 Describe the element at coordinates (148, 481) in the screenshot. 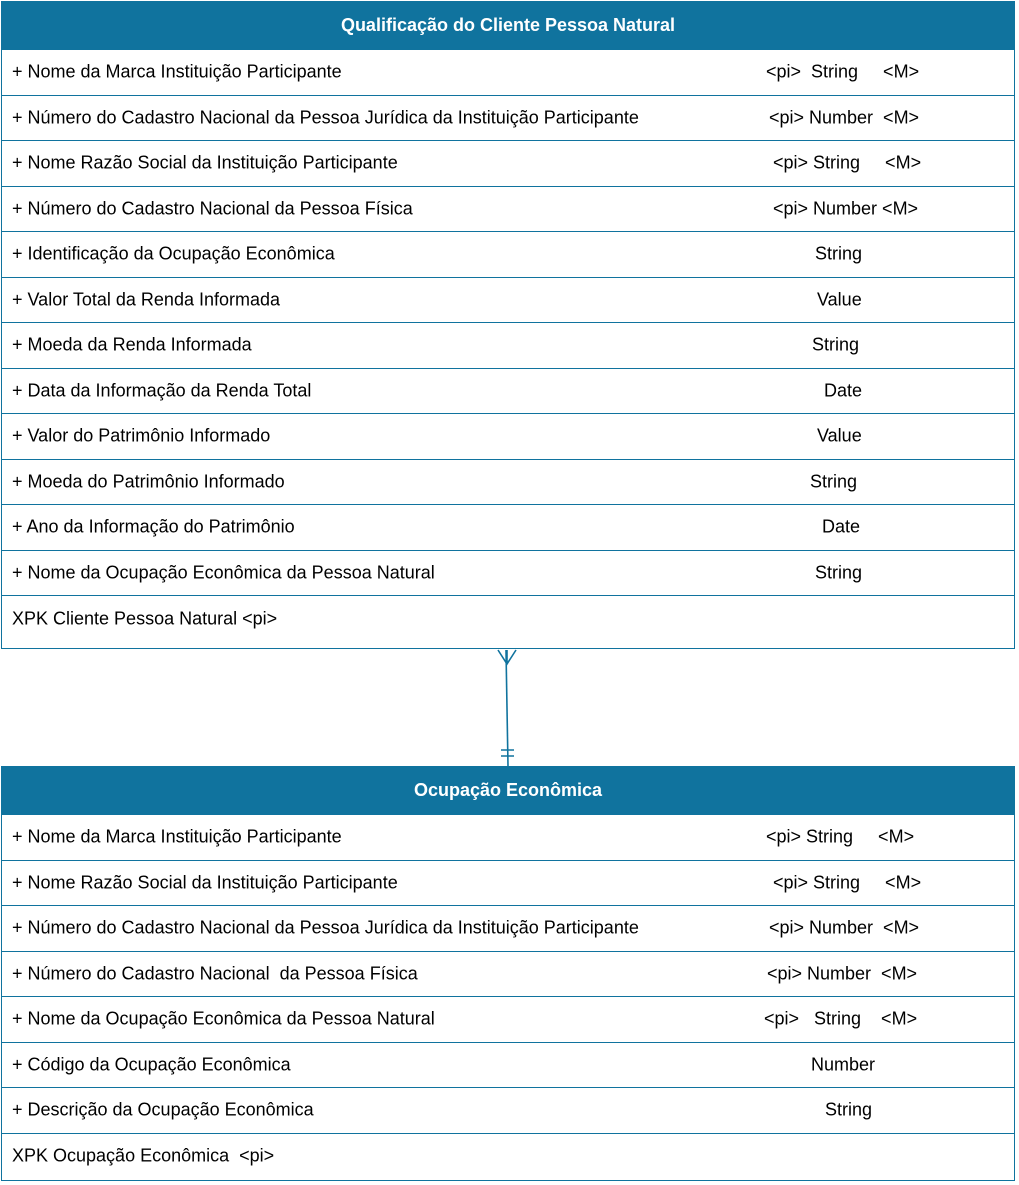

I see `attribute-name: + Moeda do Patrimônio Informado` at that location.